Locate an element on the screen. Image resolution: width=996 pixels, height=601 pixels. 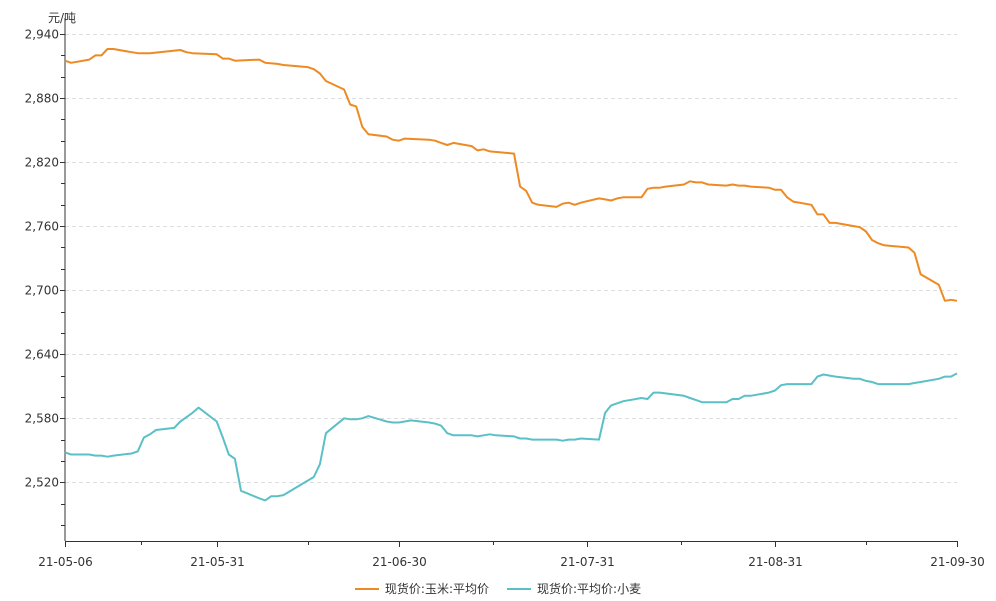
y-tick-label: 2,880 is located at coordinates (42, 99).